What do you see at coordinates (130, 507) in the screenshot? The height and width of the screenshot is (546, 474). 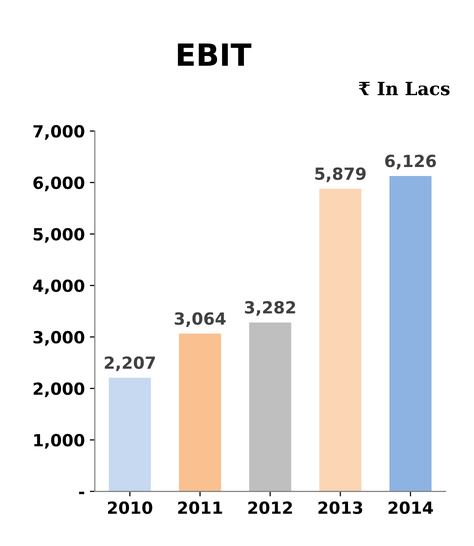 I see `x-tick-label: 2010` at bounding box center [130, 507].